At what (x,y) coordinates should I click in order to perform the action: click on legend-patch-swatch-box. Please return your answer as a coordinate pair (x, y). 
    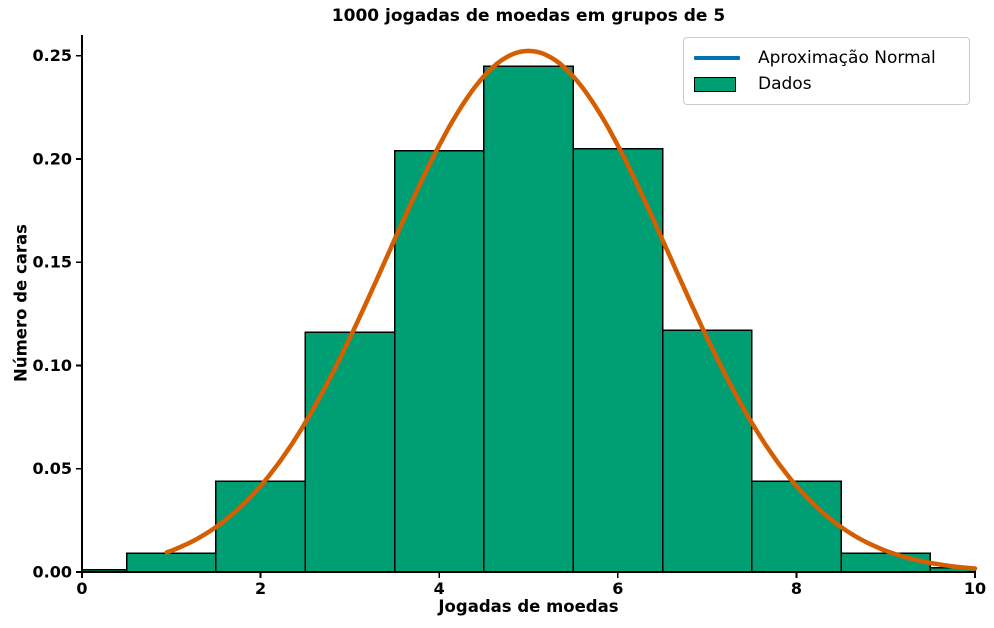
    Looking at the image, I should click on (720, 84).